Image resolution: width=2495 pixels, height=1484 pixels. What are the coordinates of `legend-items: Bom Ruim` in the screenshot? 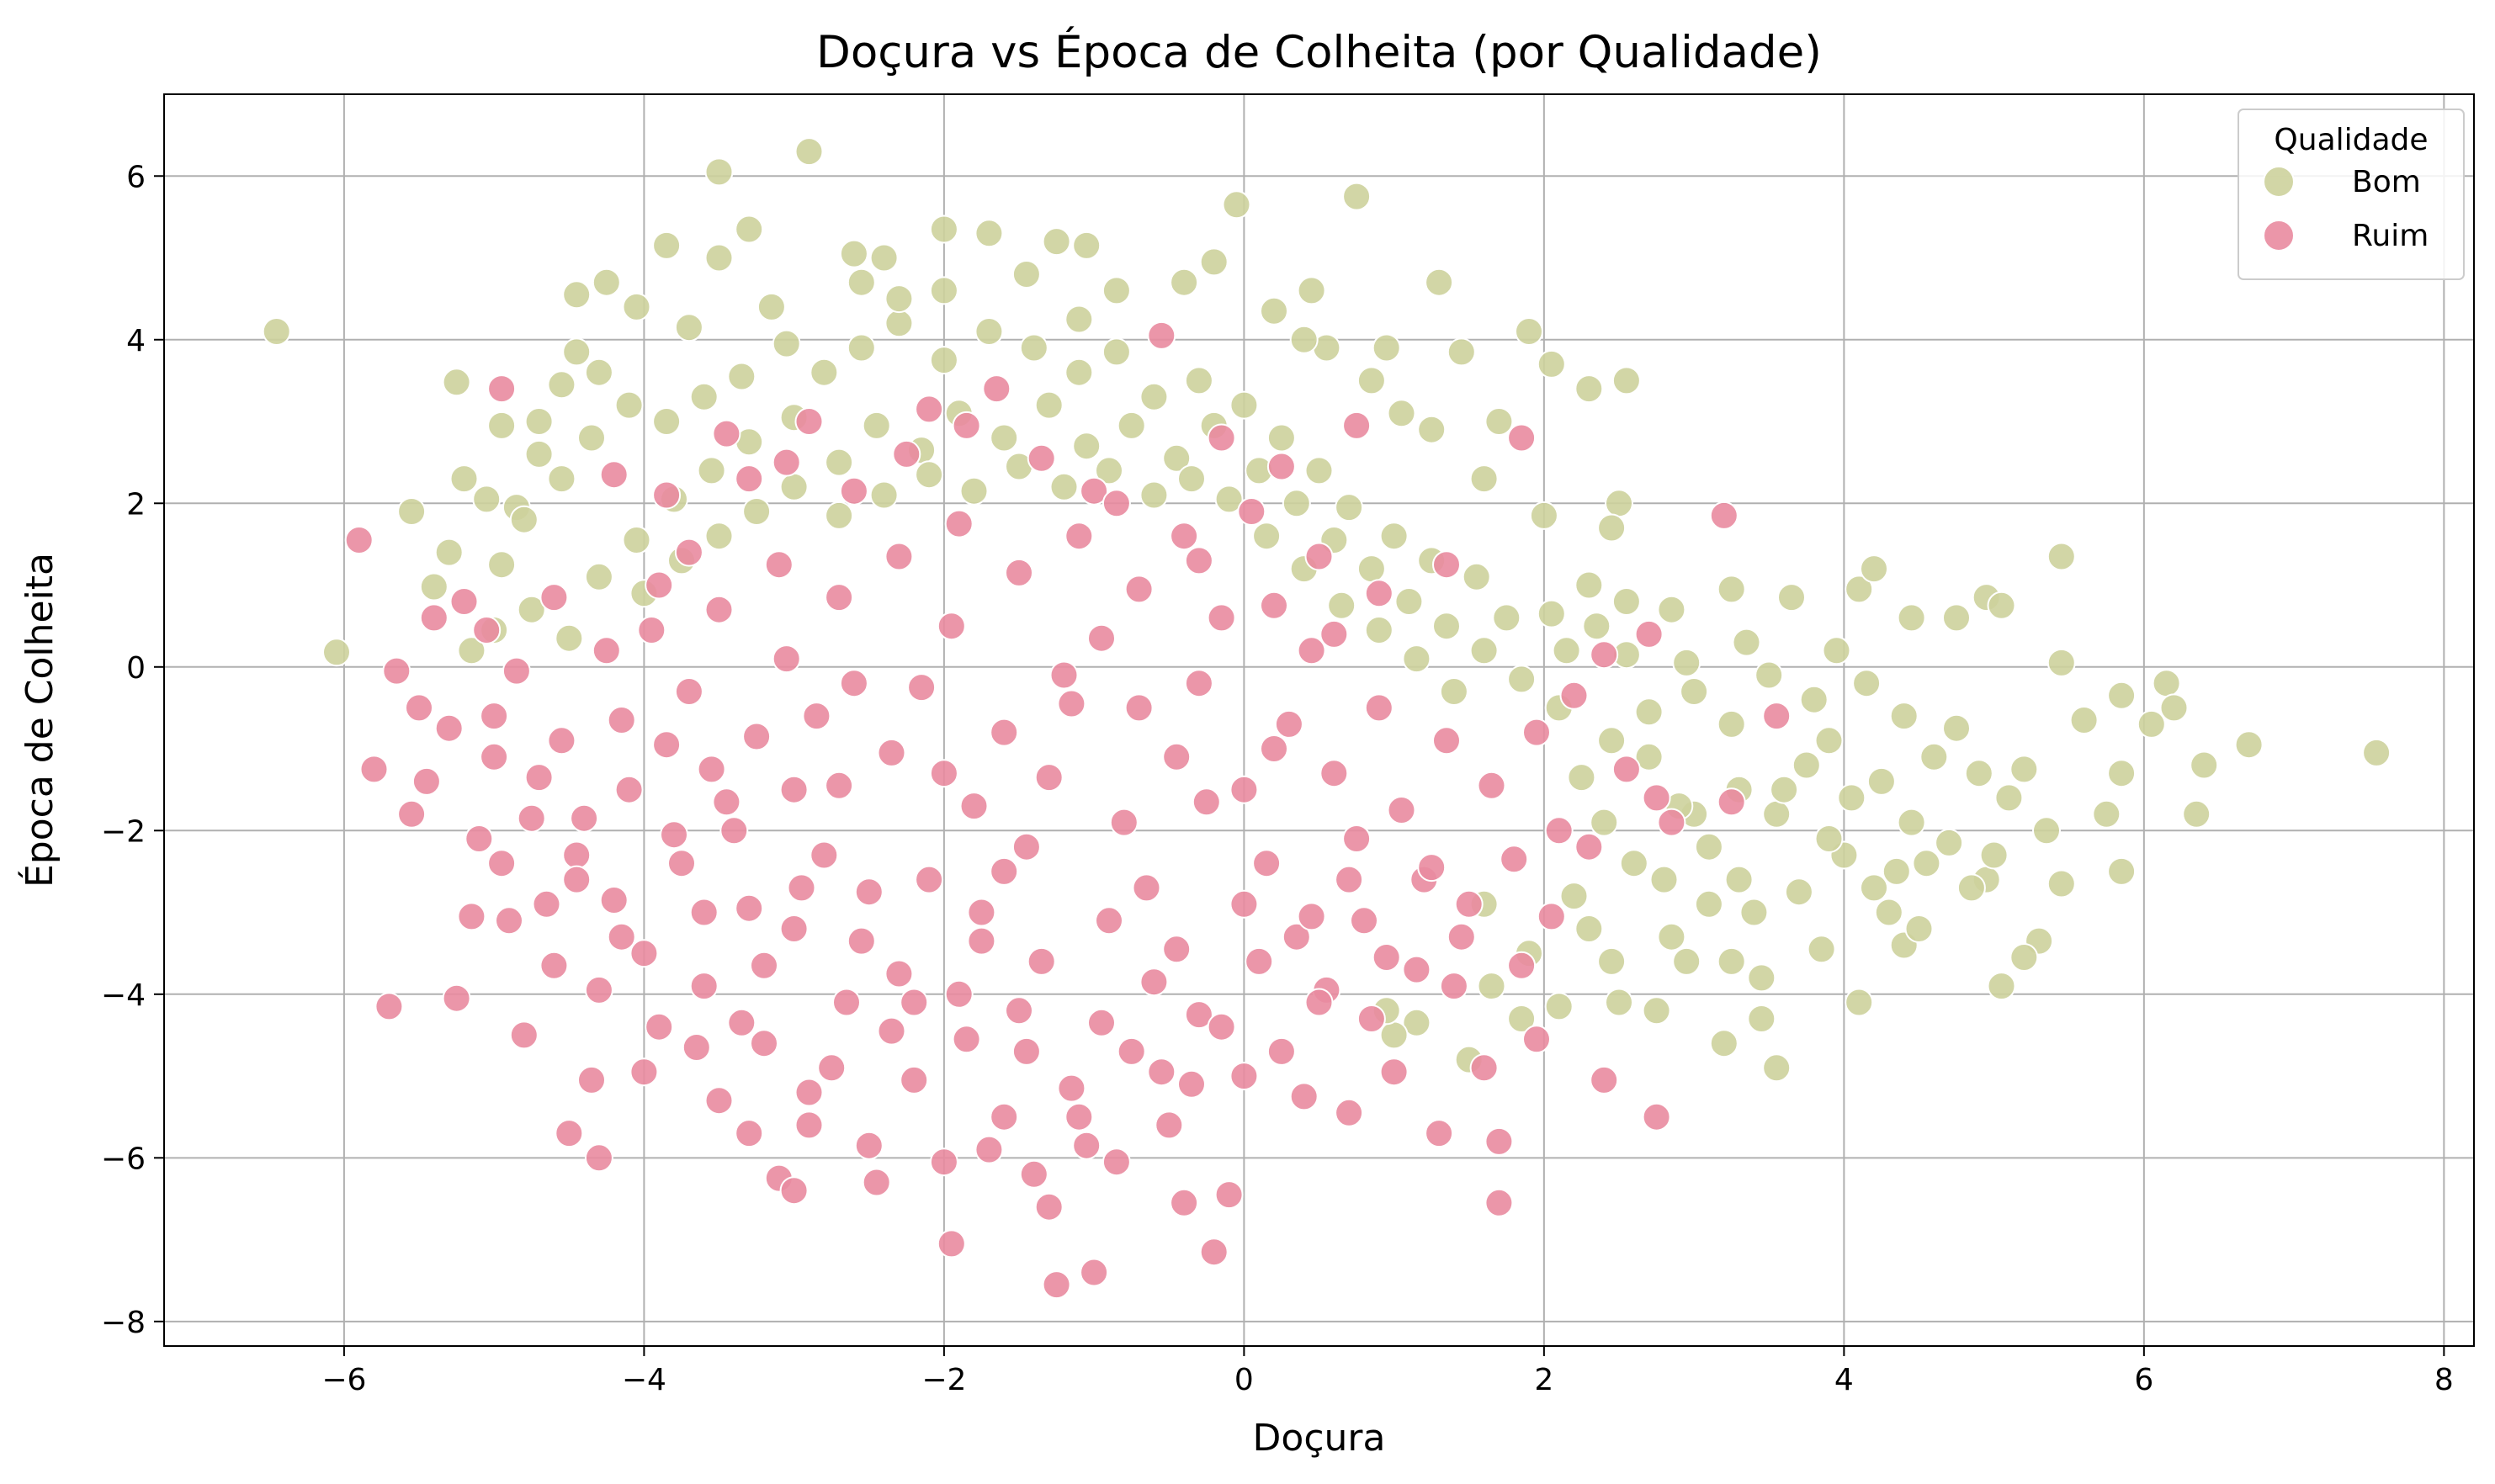 It's located at (2346, 209).